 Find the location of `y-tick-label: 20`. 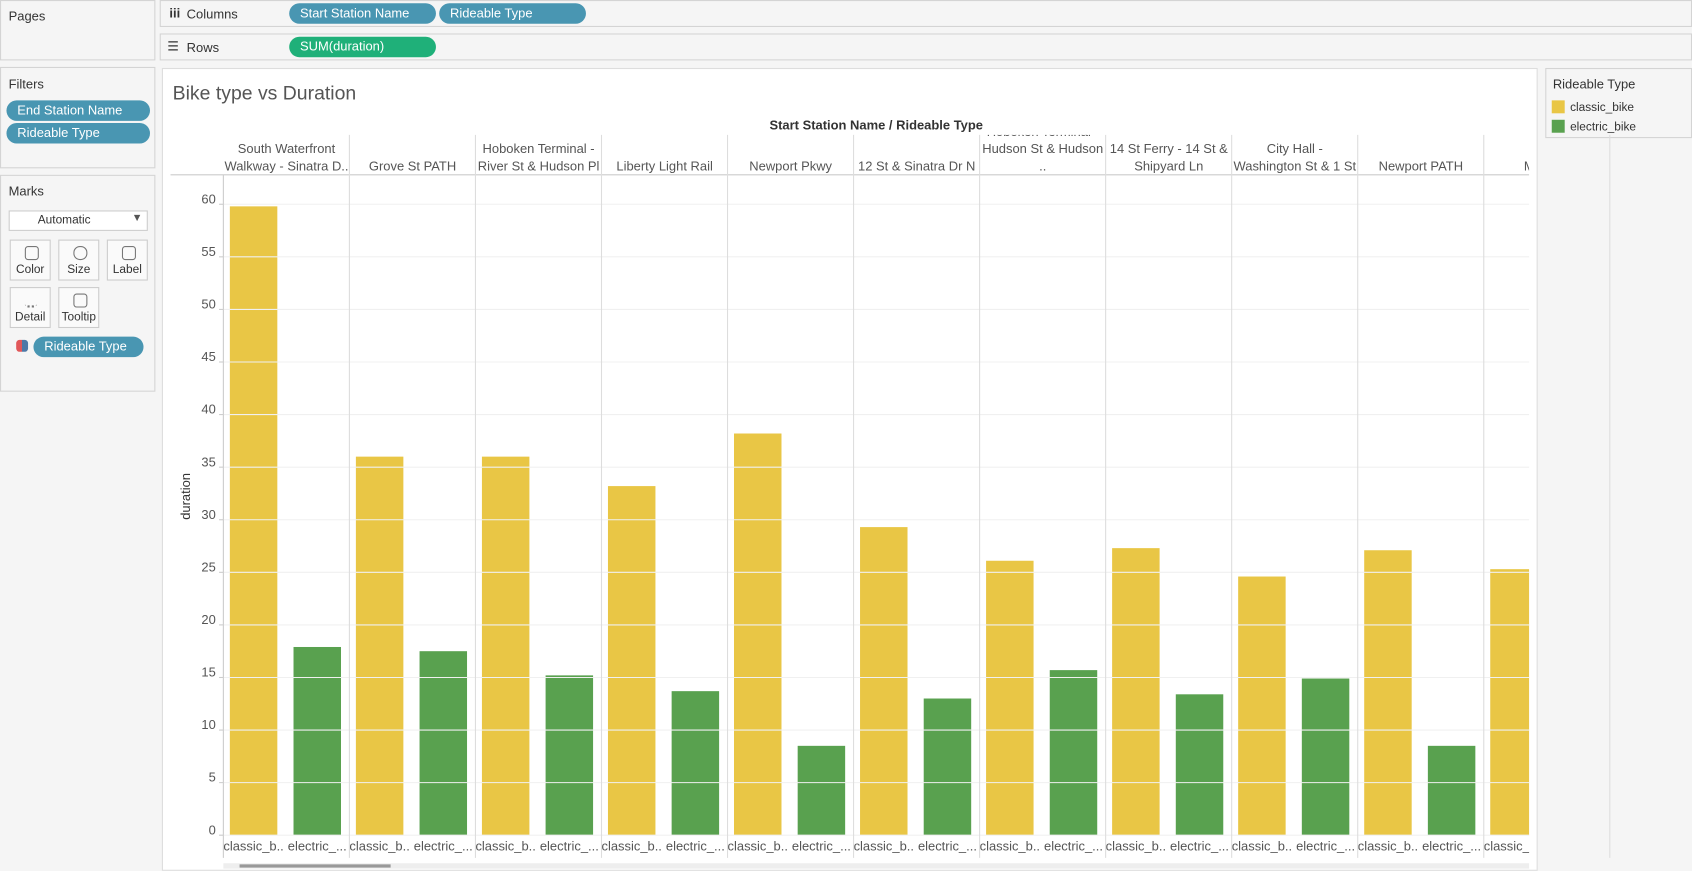

y-tick-label: 20 is located at coordinates (208, 619).